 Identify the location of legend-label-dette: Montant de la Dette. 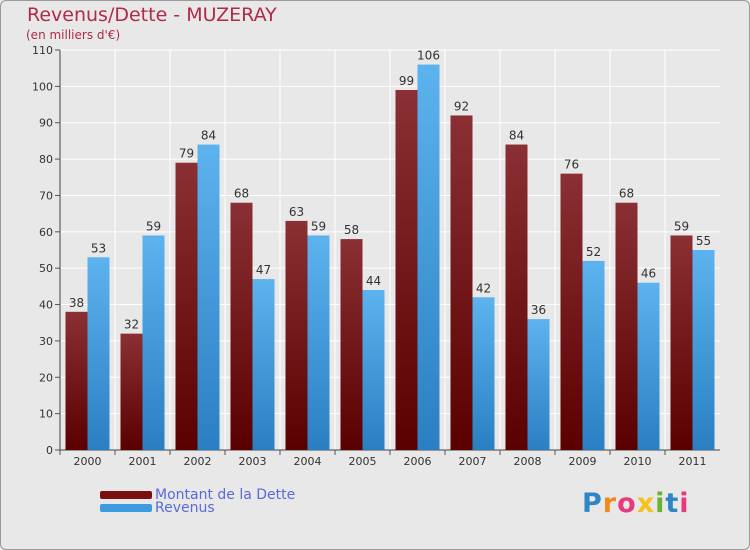
(225, 495).